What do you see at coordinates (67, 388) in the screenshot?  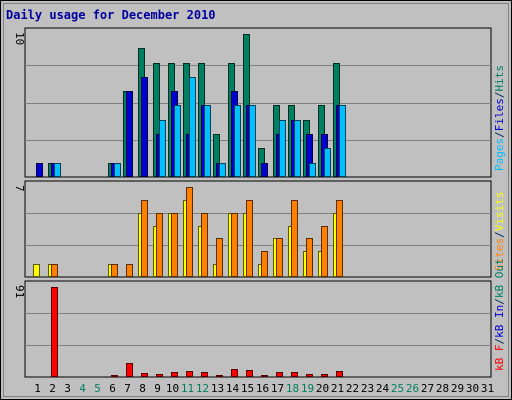 I see `x-tick-label: 3` at bounding box center [67, 388].